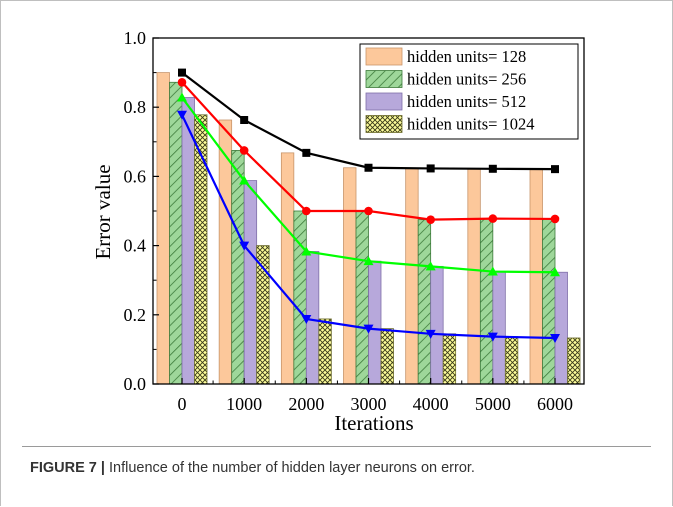 Image resolution: width=673 pixels, height=507 pixels. What do you see at coordinates (373, 423) in the screenshot?
I see `x-axis-label: Iterations` at bounding box center [373, 423].